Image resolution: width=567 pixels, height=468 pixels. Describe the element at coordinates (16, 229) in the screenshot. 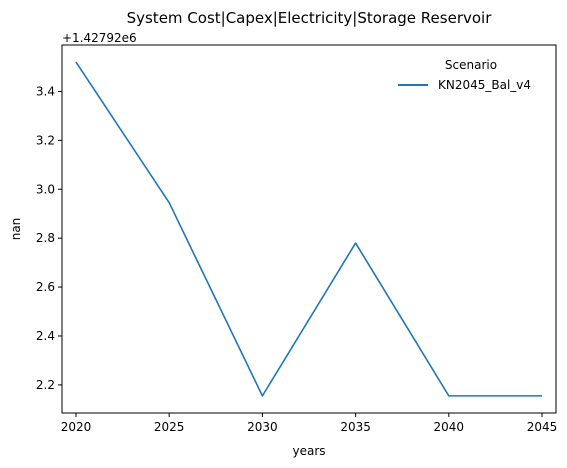

I see `y-axis-label: nan` at that location.